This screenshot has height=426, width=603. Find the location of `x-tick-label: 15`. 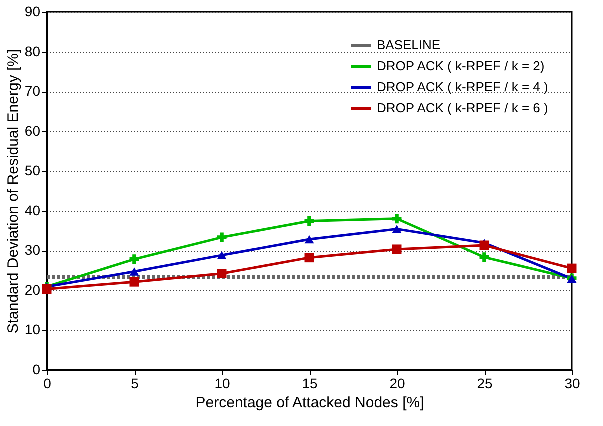

x-tick-label: 15 is located at coordinates (310, 384).